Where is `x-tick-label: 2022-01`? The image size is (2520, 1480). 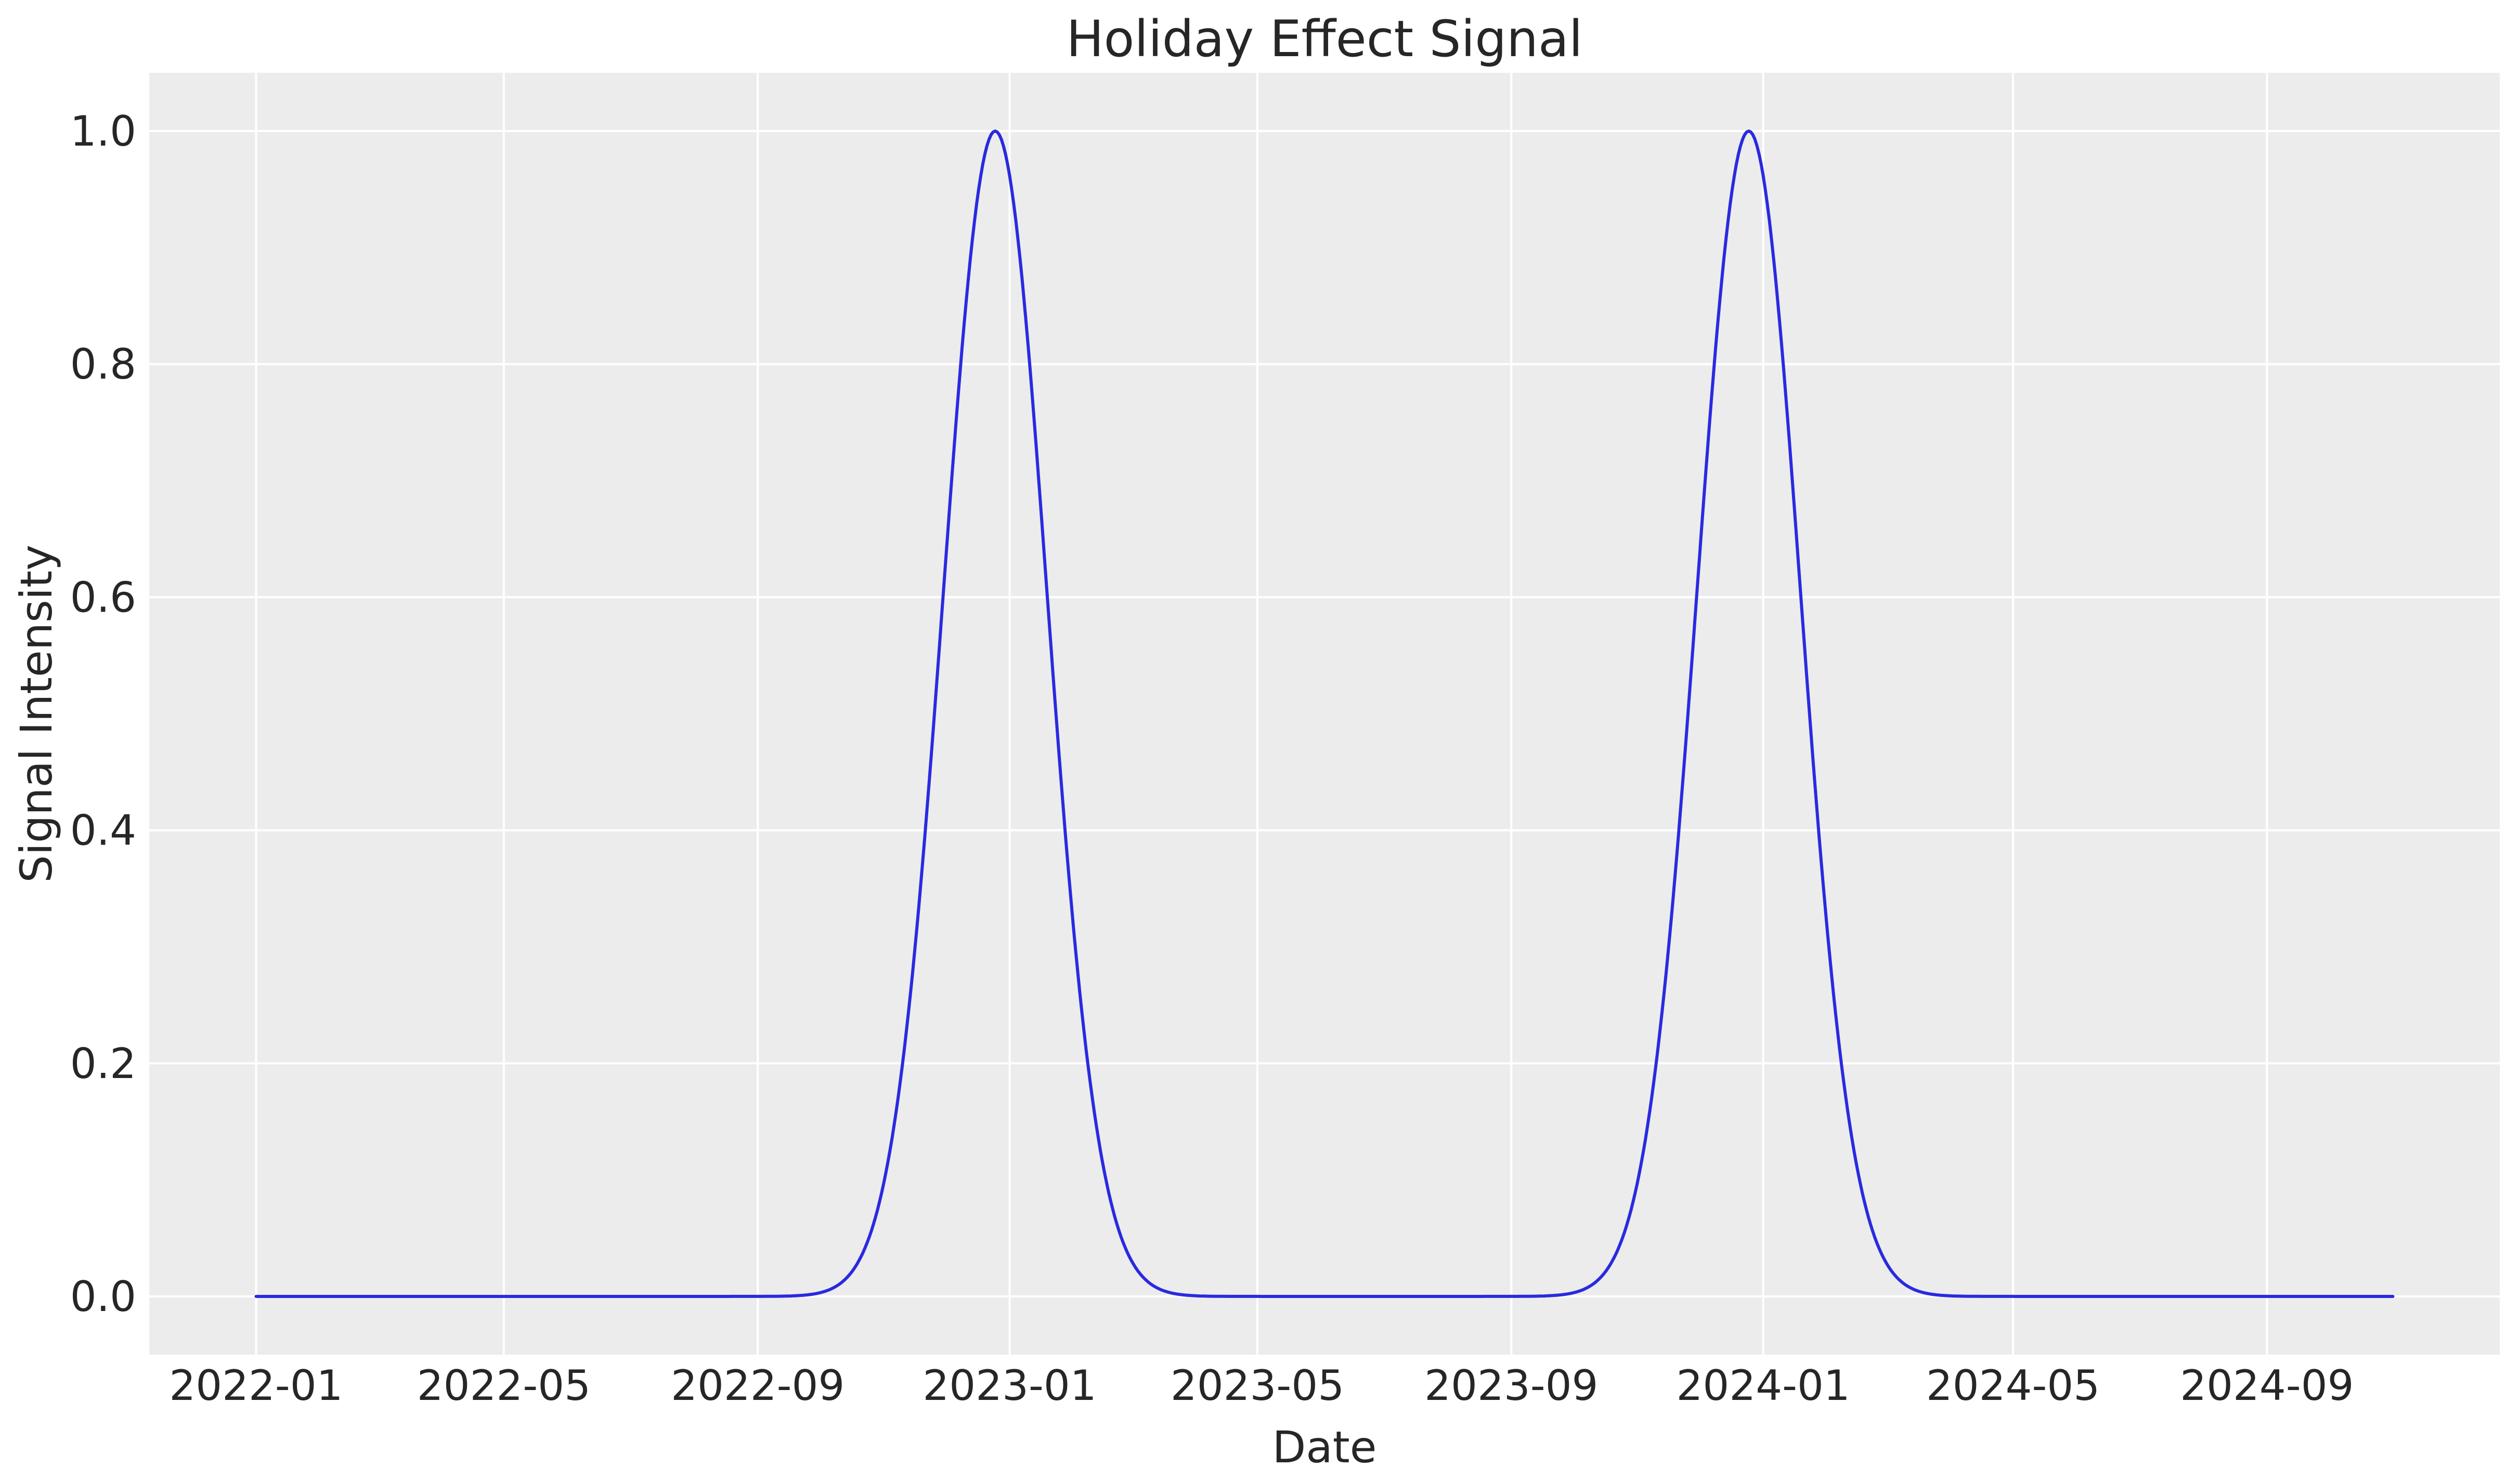 x-tick-label: 2022-01 is located at coordinates (256, 1385).